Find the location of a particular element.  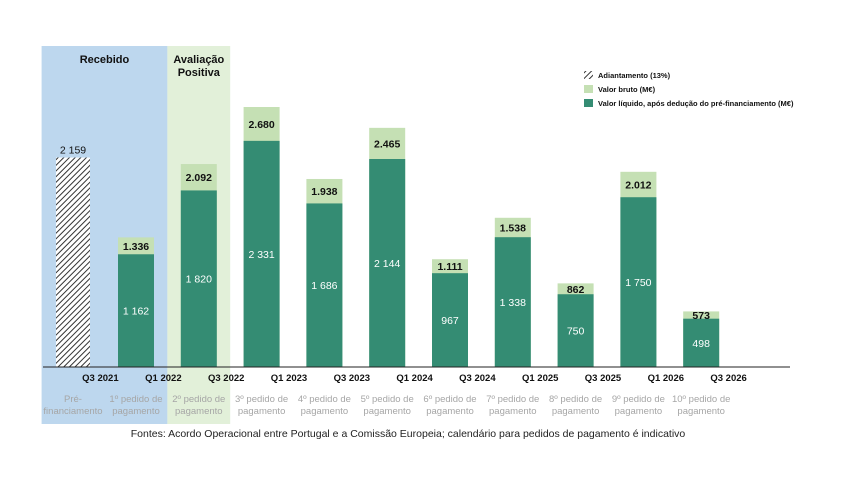

category-label-1: 1º pedido de pagamento is located at coordinates (135, 405).